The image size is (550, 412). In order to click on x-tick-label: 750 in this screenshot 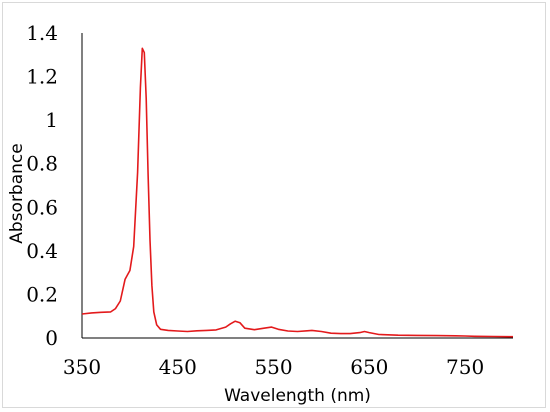, I will do `click(465, 367)`.